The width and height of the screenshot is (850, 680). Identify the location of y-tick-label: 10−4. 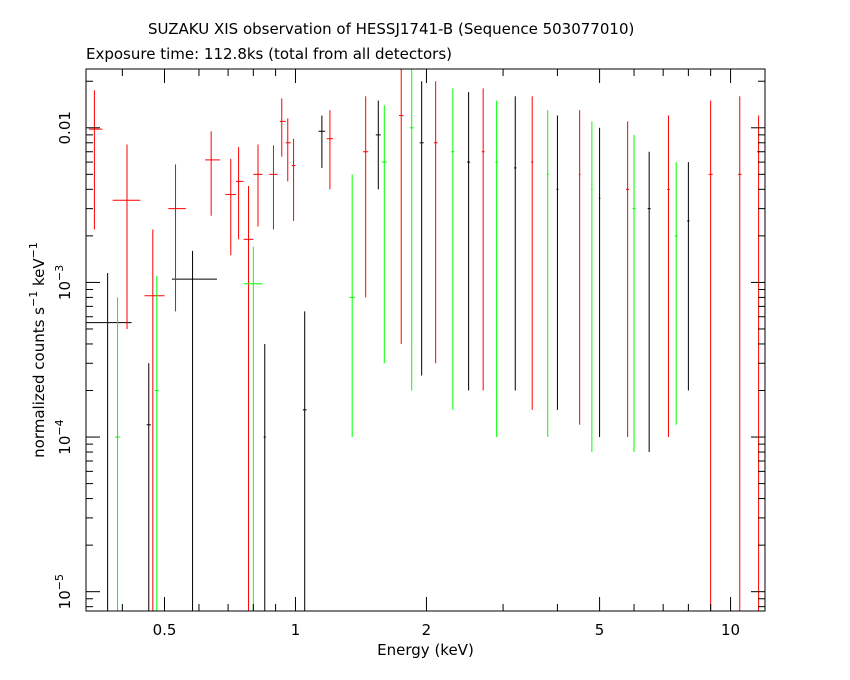
(63, 436).